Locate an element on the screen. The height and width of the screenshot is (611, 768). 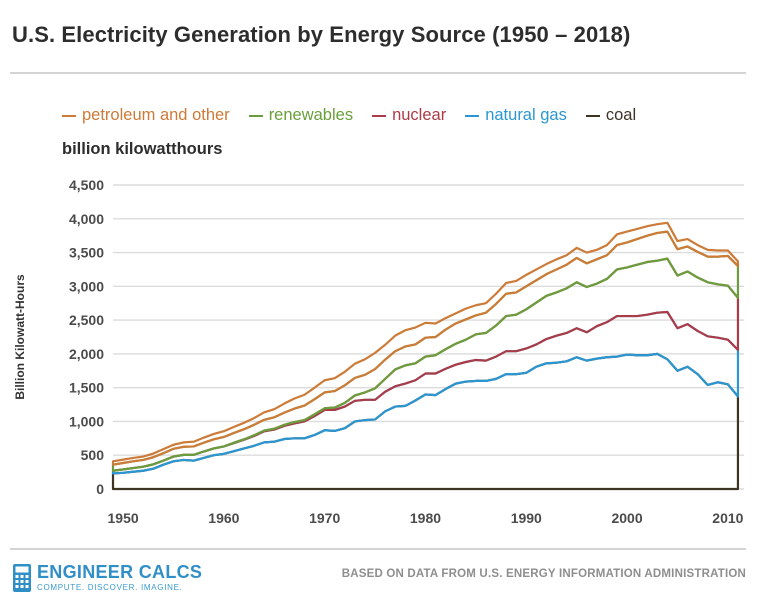
y-axis-title: Billion Kilowatt-Hours is located at coordinates (20, 337).